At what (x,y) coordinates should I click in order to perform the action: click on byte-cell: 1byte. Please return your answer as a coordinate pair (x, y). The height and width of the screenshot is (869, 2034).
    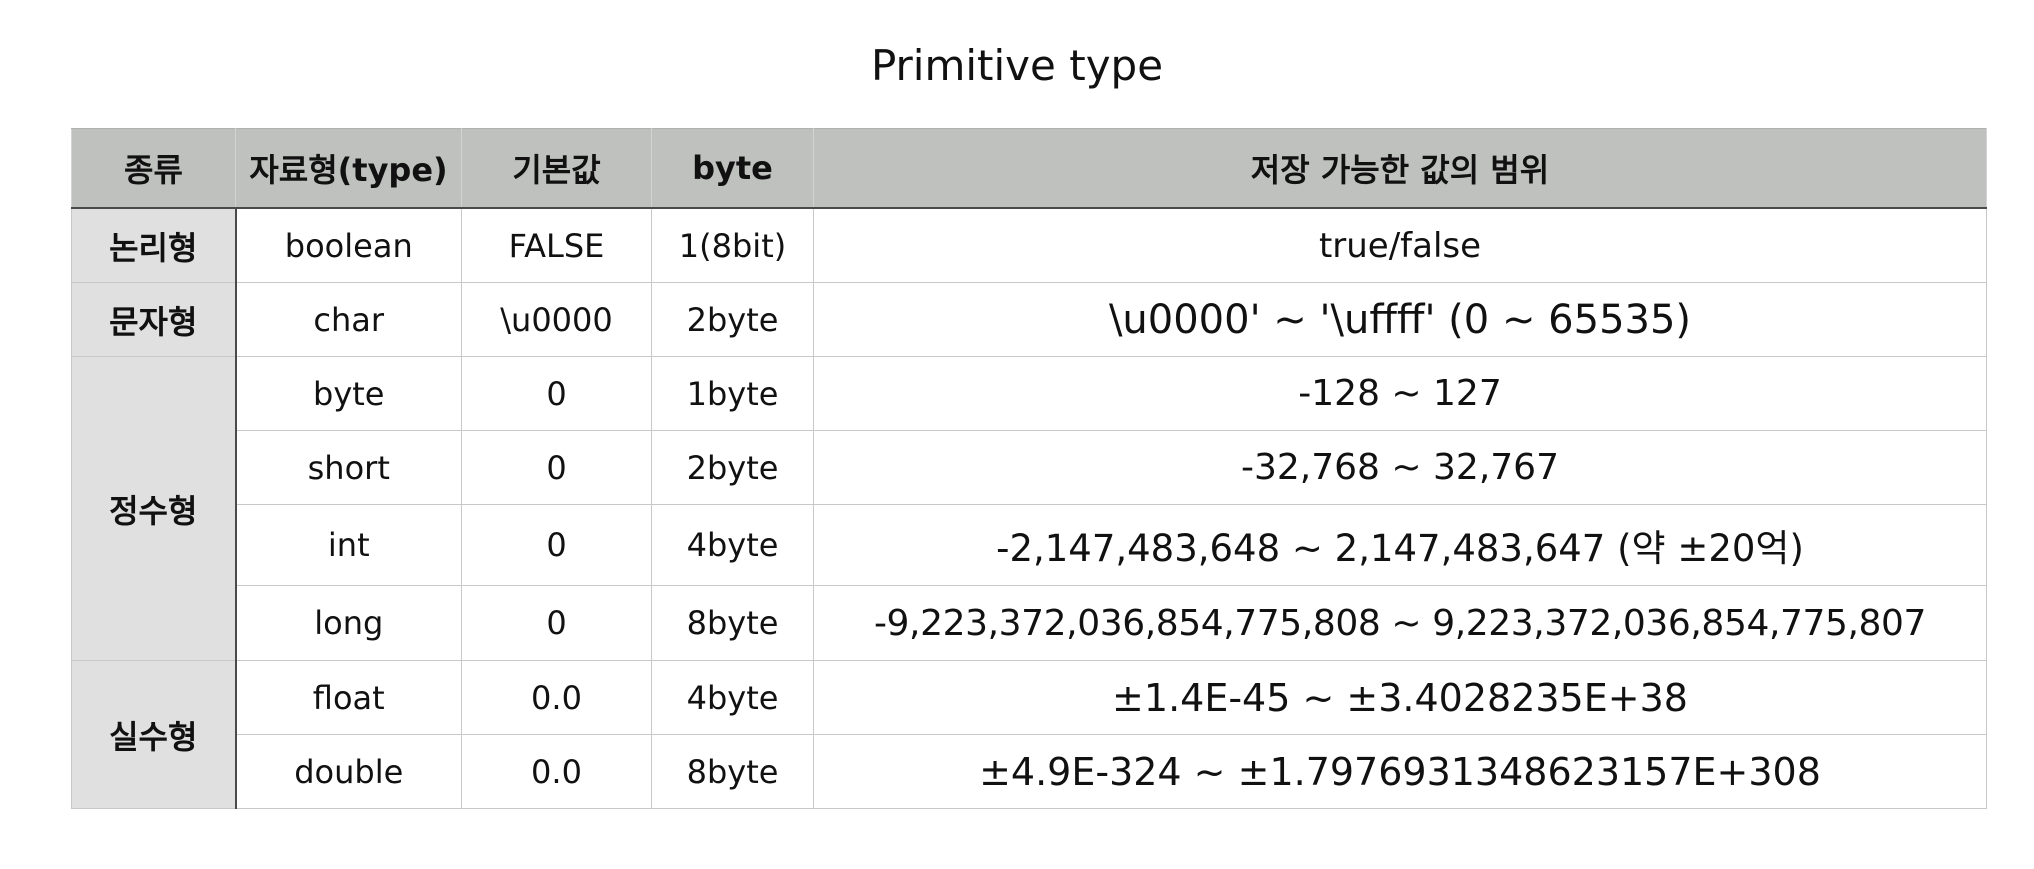
    Looking at the image, I should click on (732, 393).